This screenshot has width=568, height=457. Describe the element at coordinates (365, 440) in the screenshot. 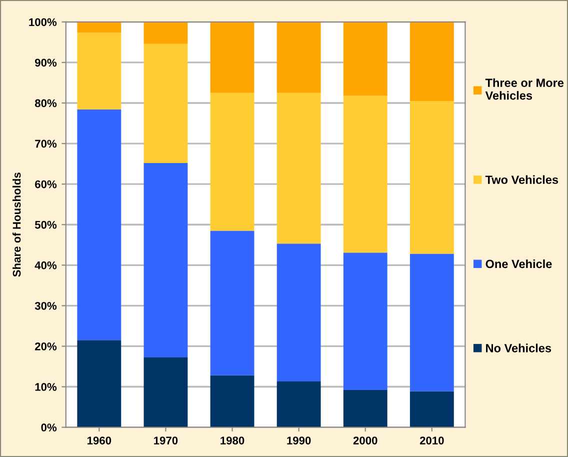

I see `x-tick-label: 2000` at that location.